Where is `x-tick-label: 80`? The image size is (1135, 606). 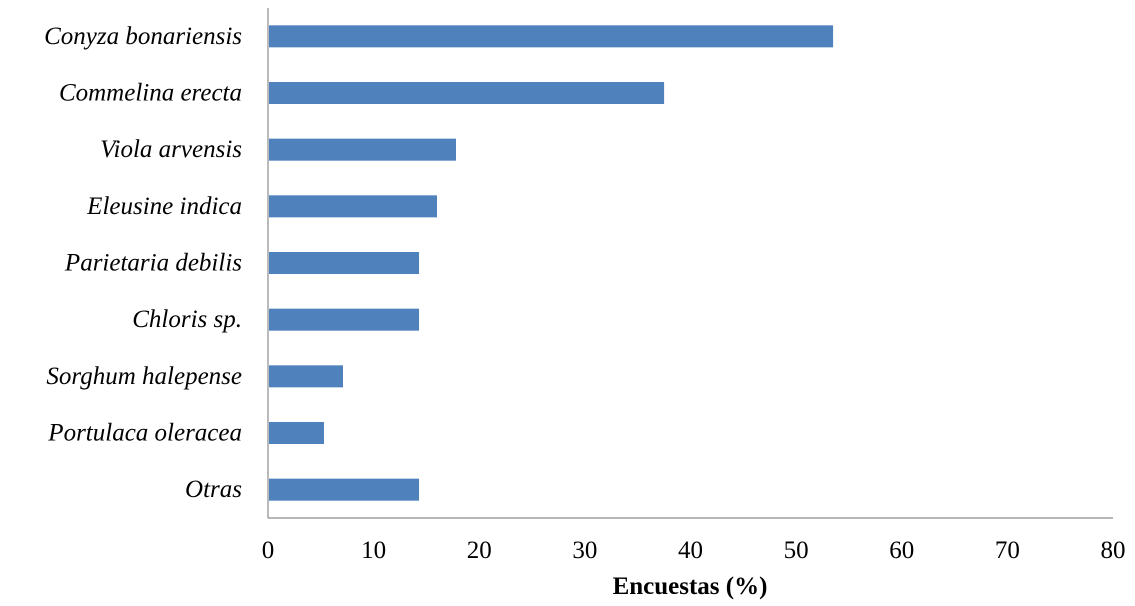 x-tick-label: 80 is located at coordinates (1113, 550).